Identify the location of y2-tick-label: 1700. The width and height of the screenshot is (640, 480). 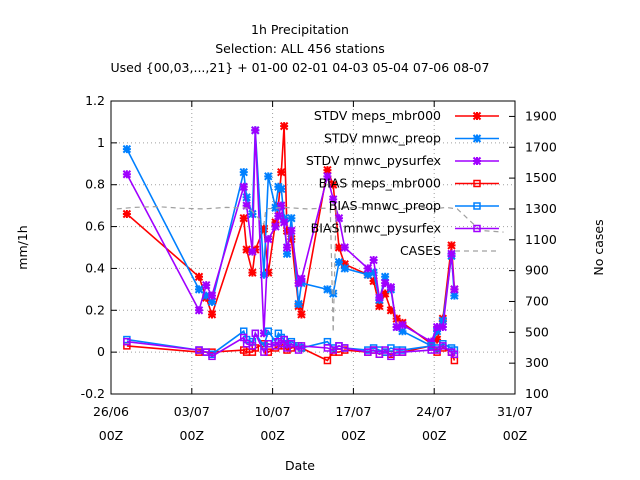
(541, 146).